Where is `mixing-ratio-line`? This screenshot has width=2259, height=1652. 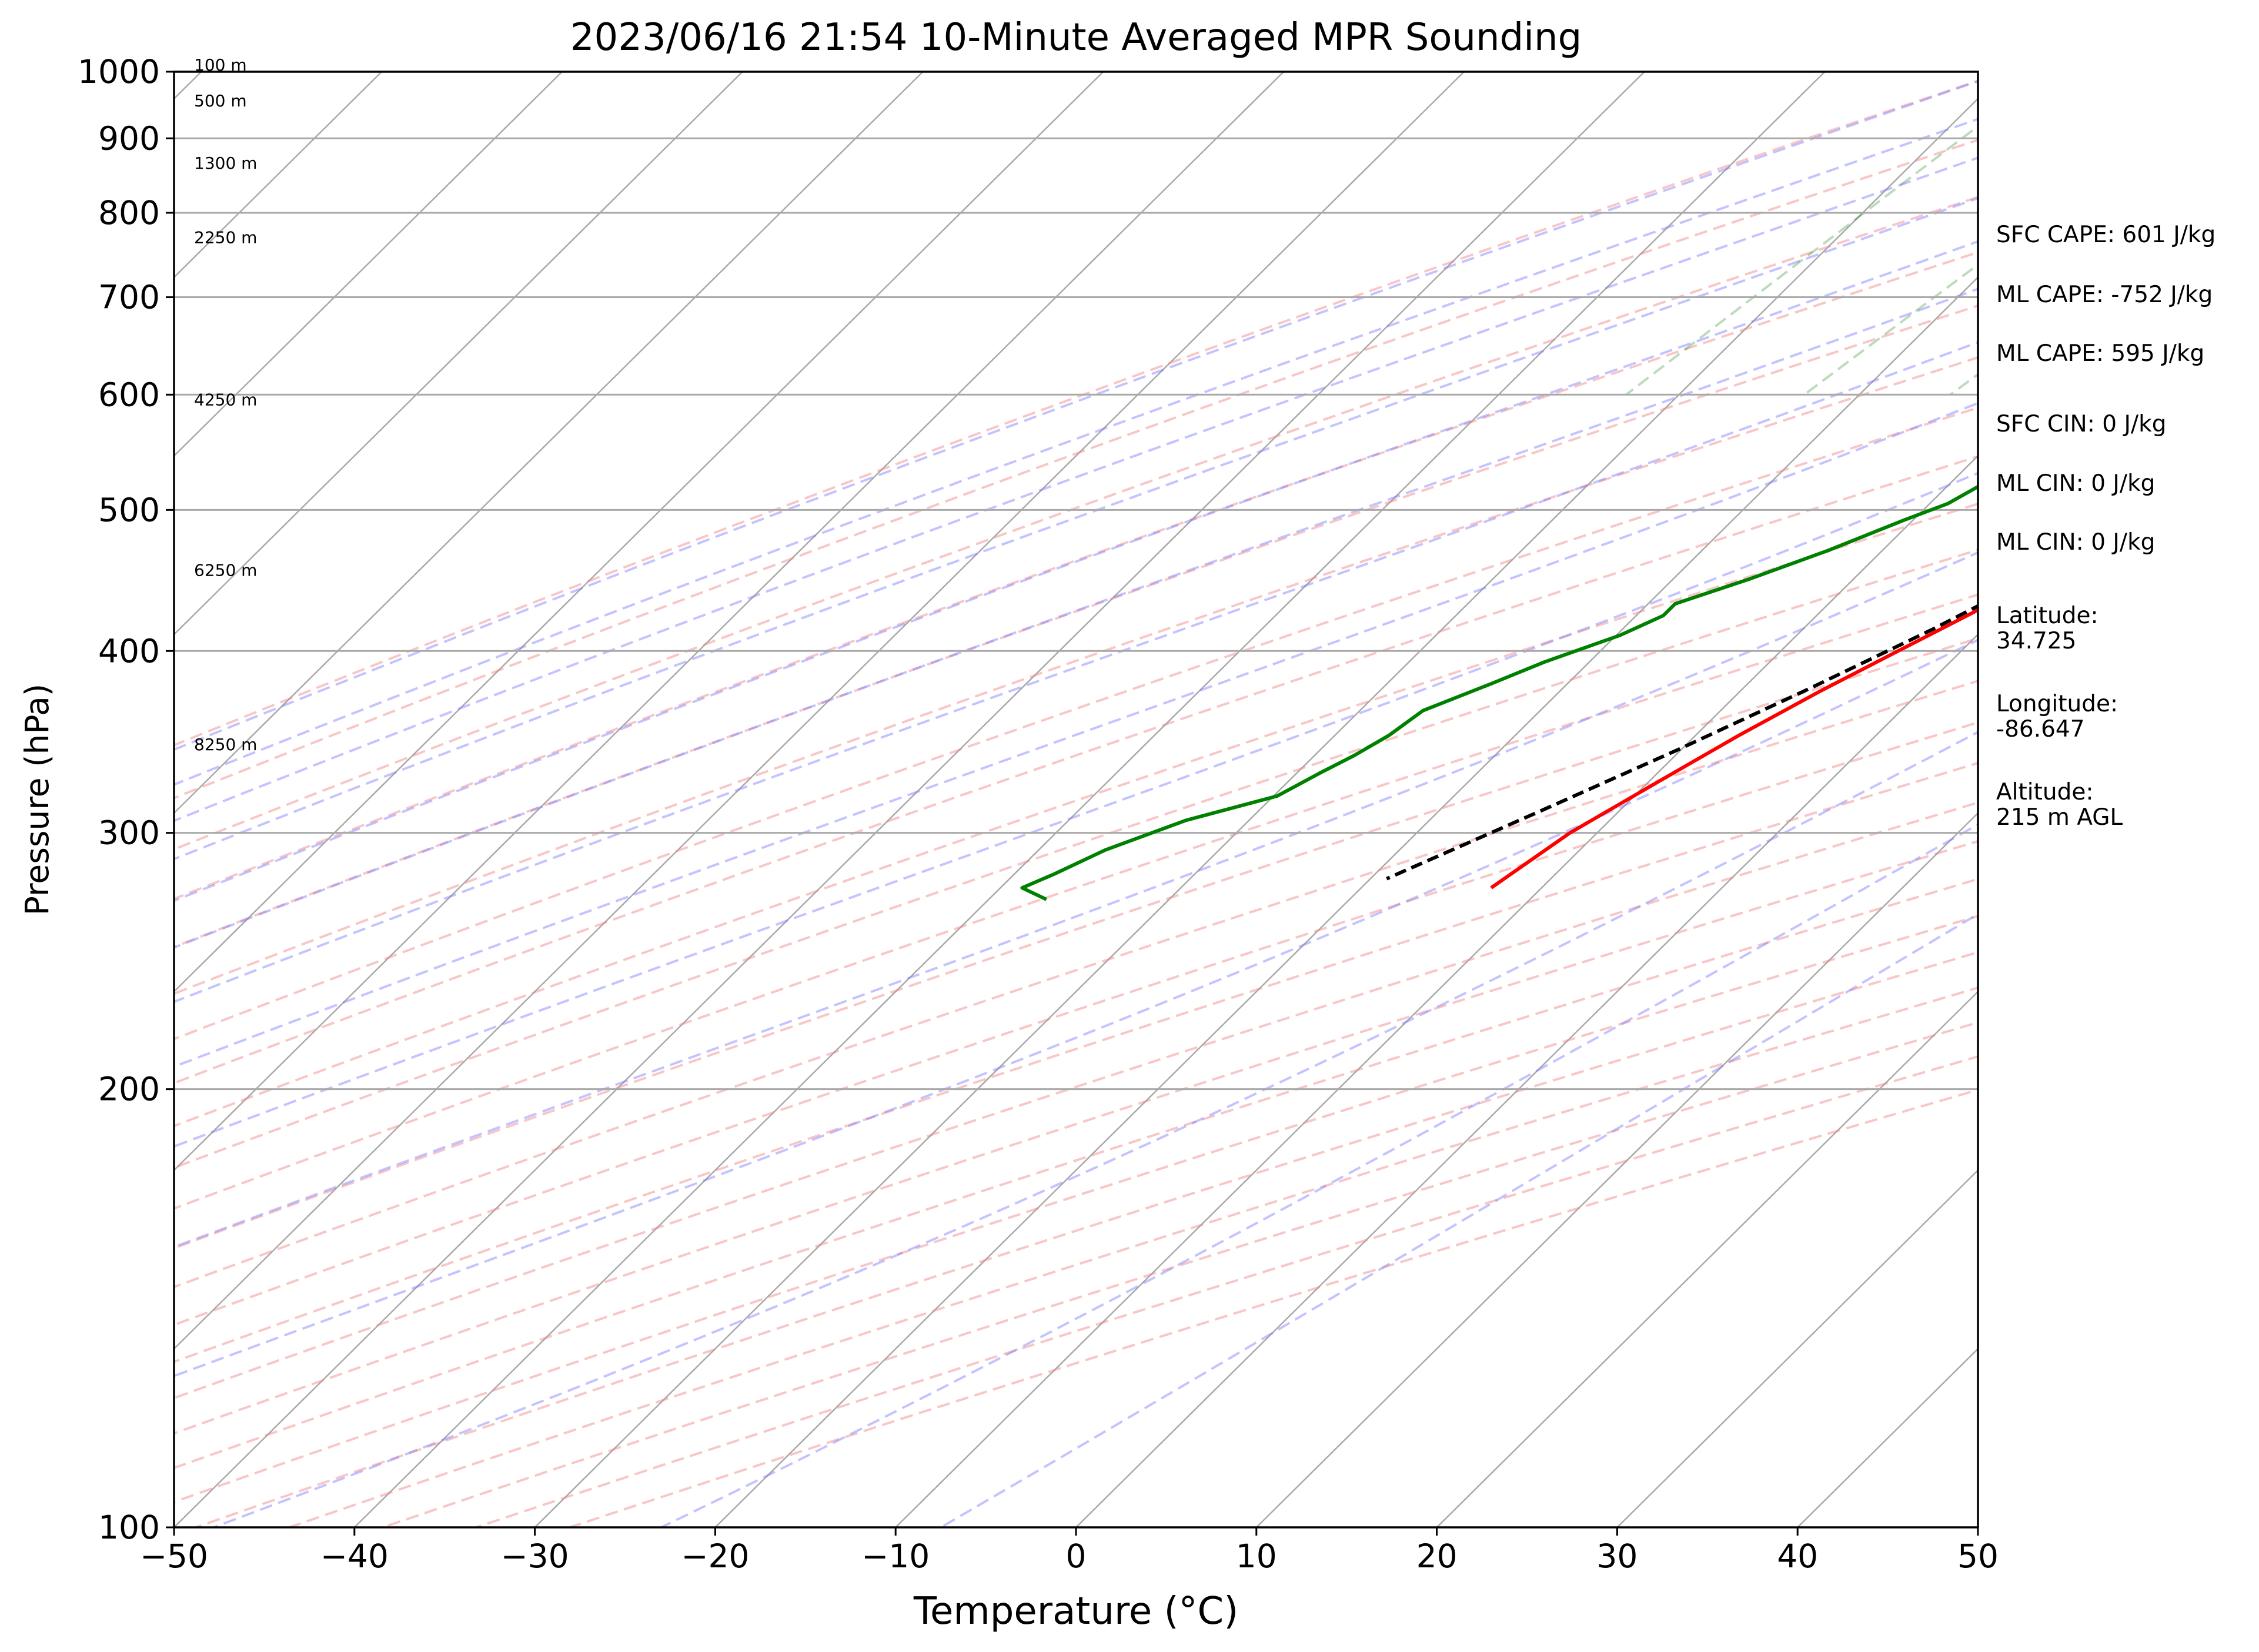 mixing-ratio-line is located at coordinates (1890, 330).